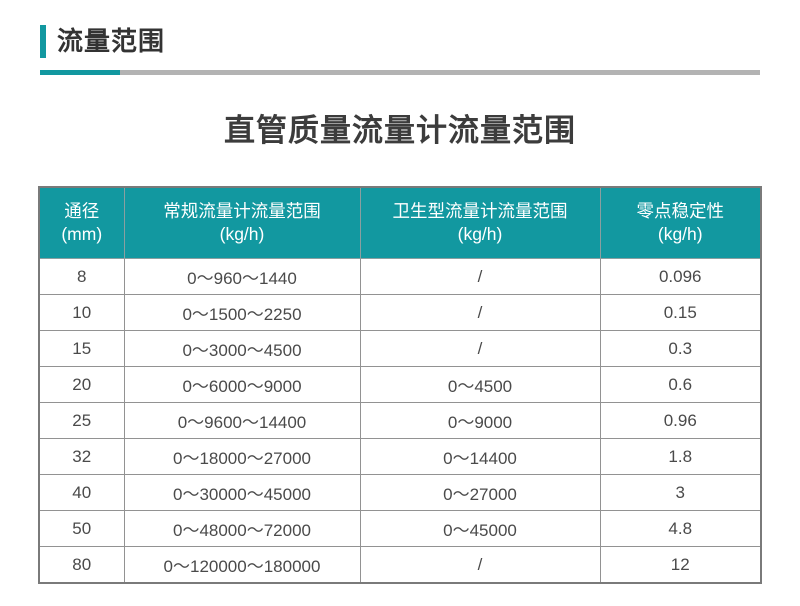  What do you see at coordinates (480, 420) in the screenshot?
I see `table-cell-sanitary: 0～9000` at bounding box center [480, 420].